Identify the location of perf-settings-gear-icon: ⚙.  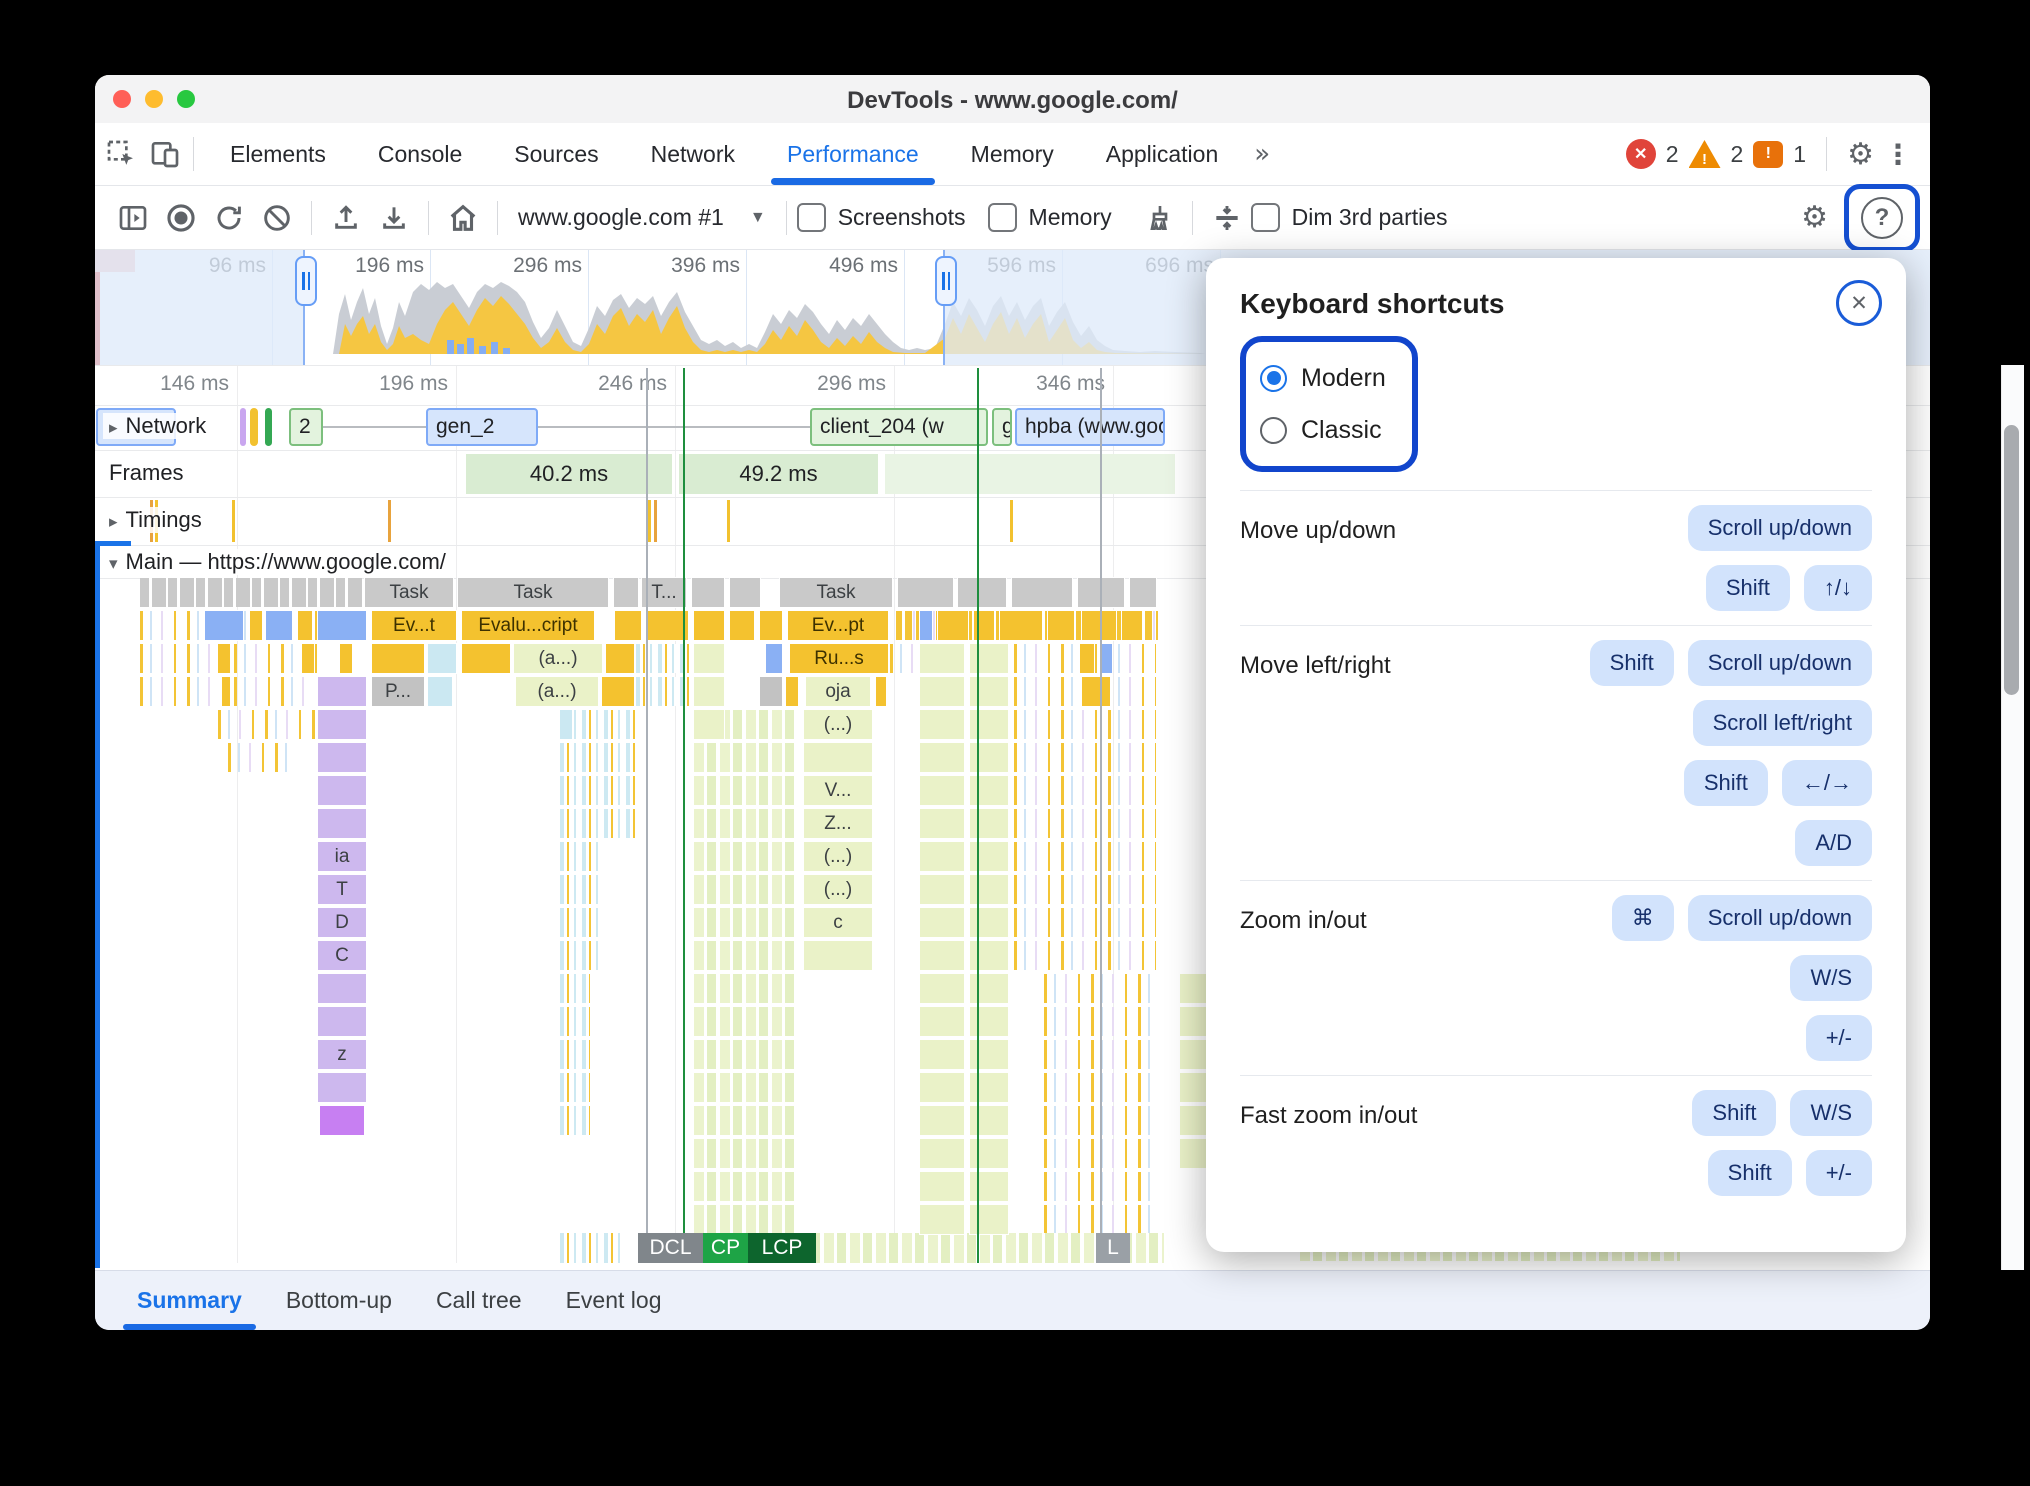
(1814, 217).